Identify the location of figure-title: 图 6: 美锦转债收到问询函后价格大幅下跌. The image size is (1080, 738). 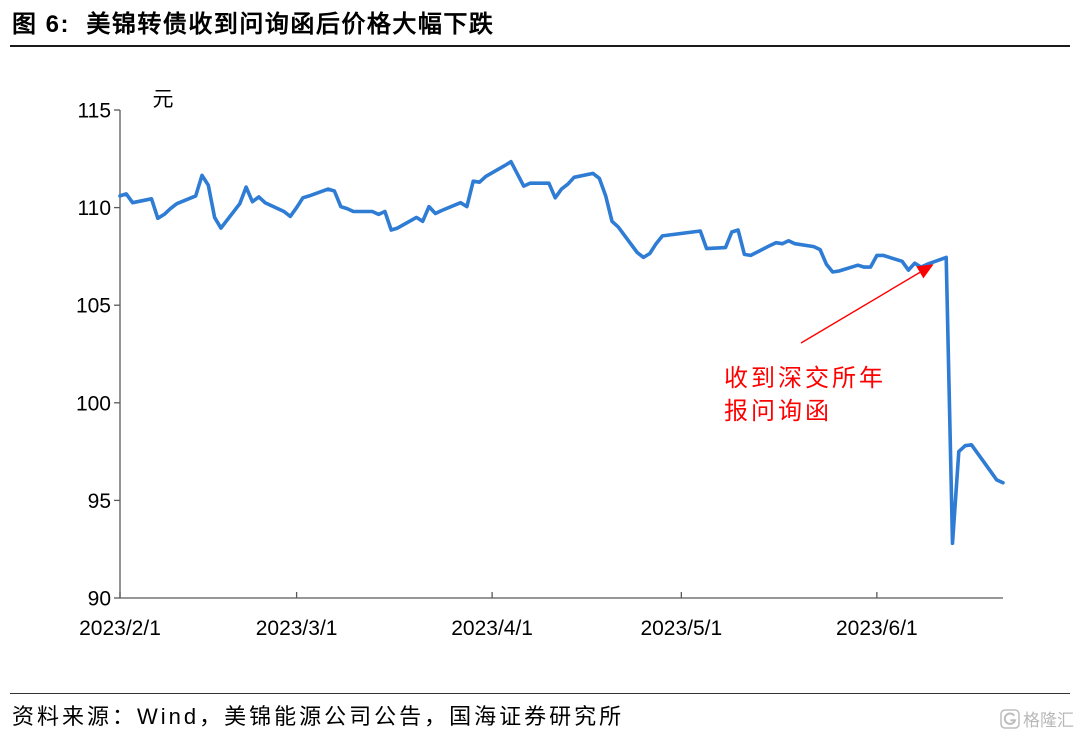
(253, 24).